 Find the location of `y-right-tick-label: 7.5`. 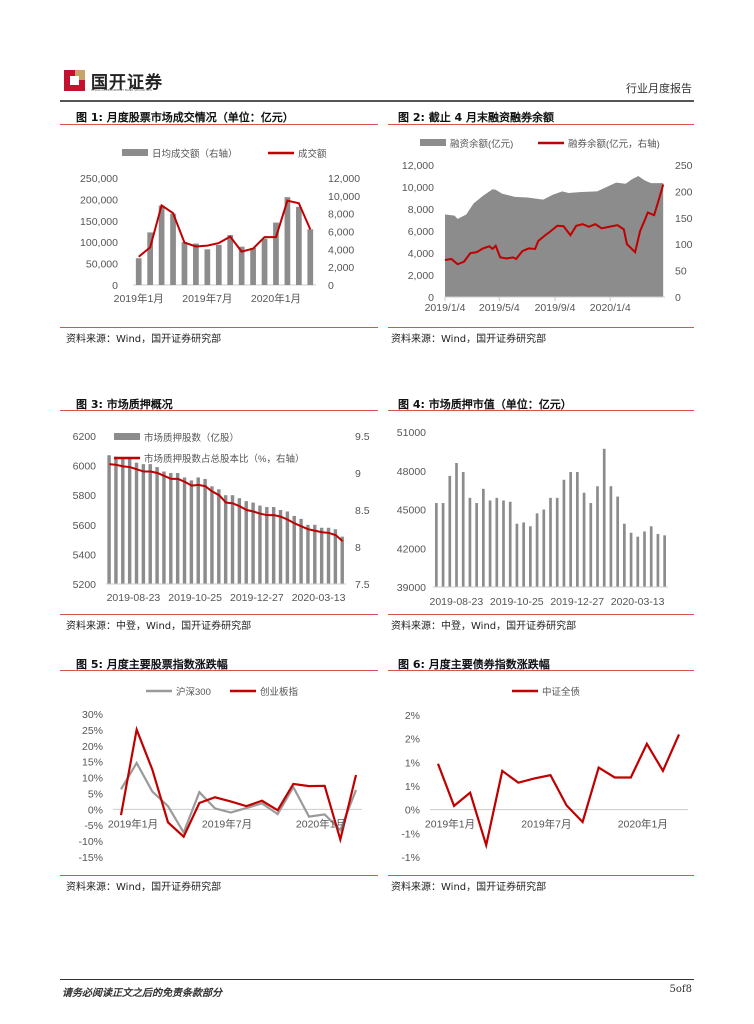

y-right-tick-label: 7.5 is located at coordinates (362, 585).